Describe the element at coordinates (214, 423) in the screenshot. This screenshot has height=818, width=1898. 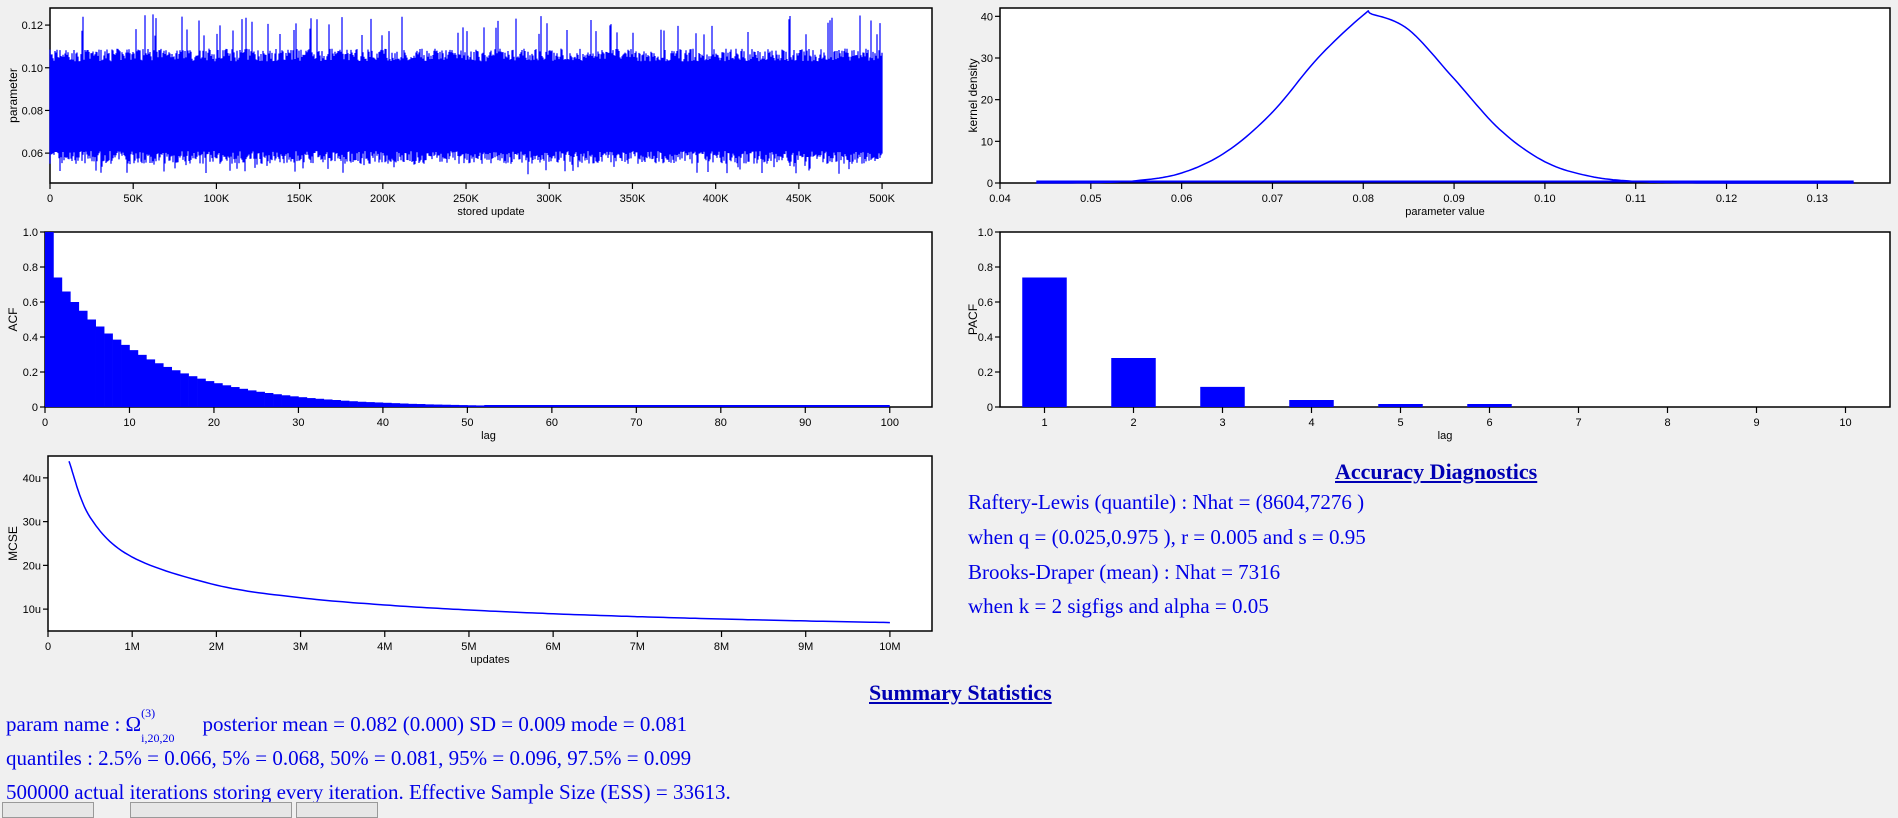
I see `x-tick-label: 20` at that location.